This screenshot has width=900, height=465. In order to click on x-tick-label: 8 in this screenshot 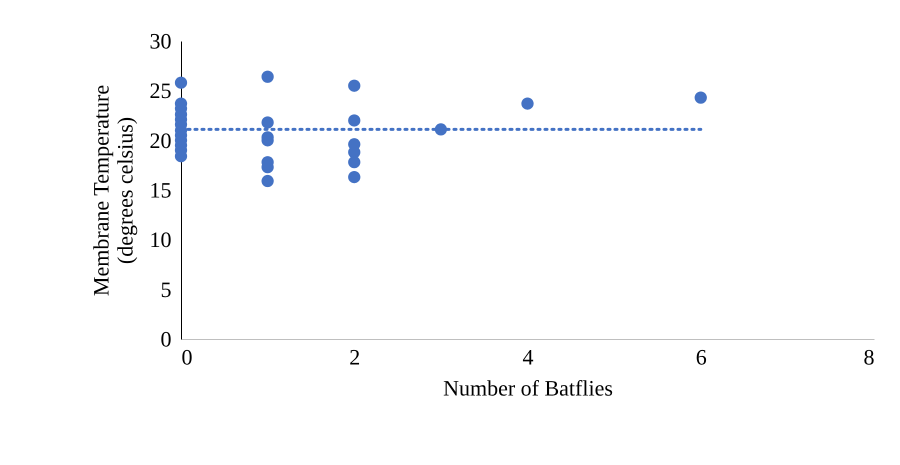, I will do `click(869, 357)`.